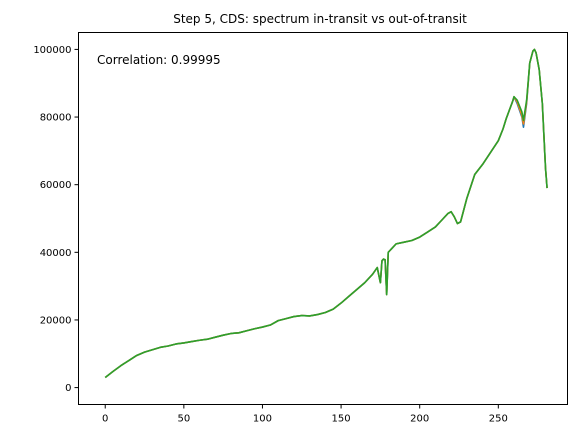  What do you see at coordinates (498, 419) in the screenshot?
I see `x-tick-label: 250` at bounding box center [498, 419].